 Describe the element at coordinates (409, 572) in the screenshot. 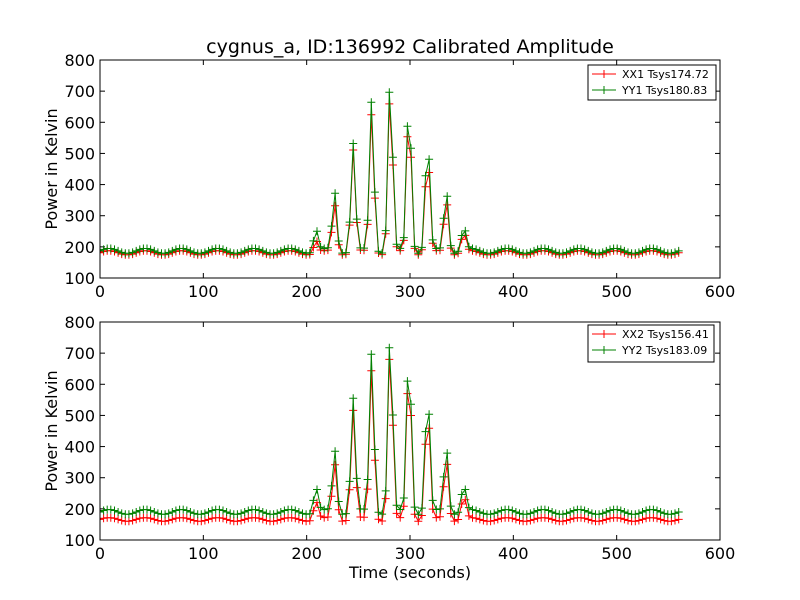

I see `x-axis-label: Time (seconds)` at that location.